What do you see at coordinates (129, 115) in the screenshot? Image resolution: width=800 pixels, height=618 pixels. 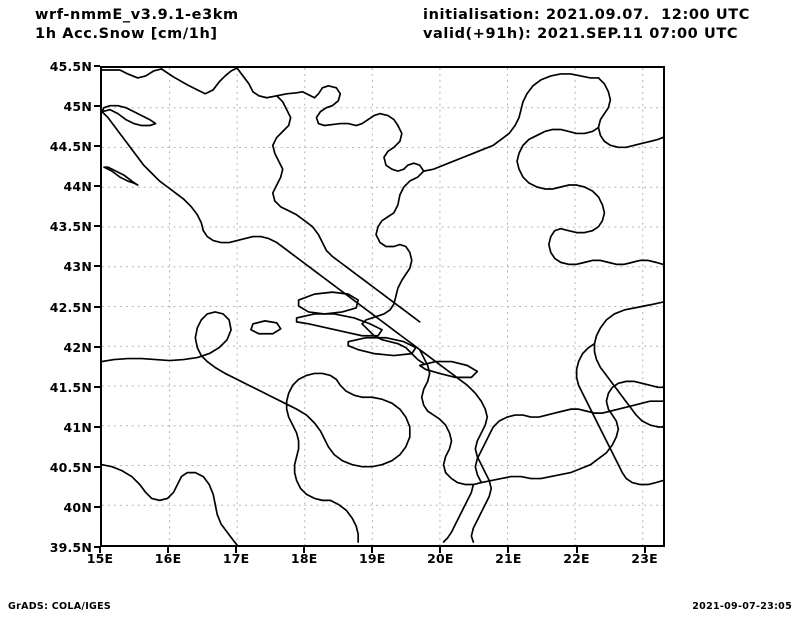 I see `coast-istria` at bounding box center [129, 115].